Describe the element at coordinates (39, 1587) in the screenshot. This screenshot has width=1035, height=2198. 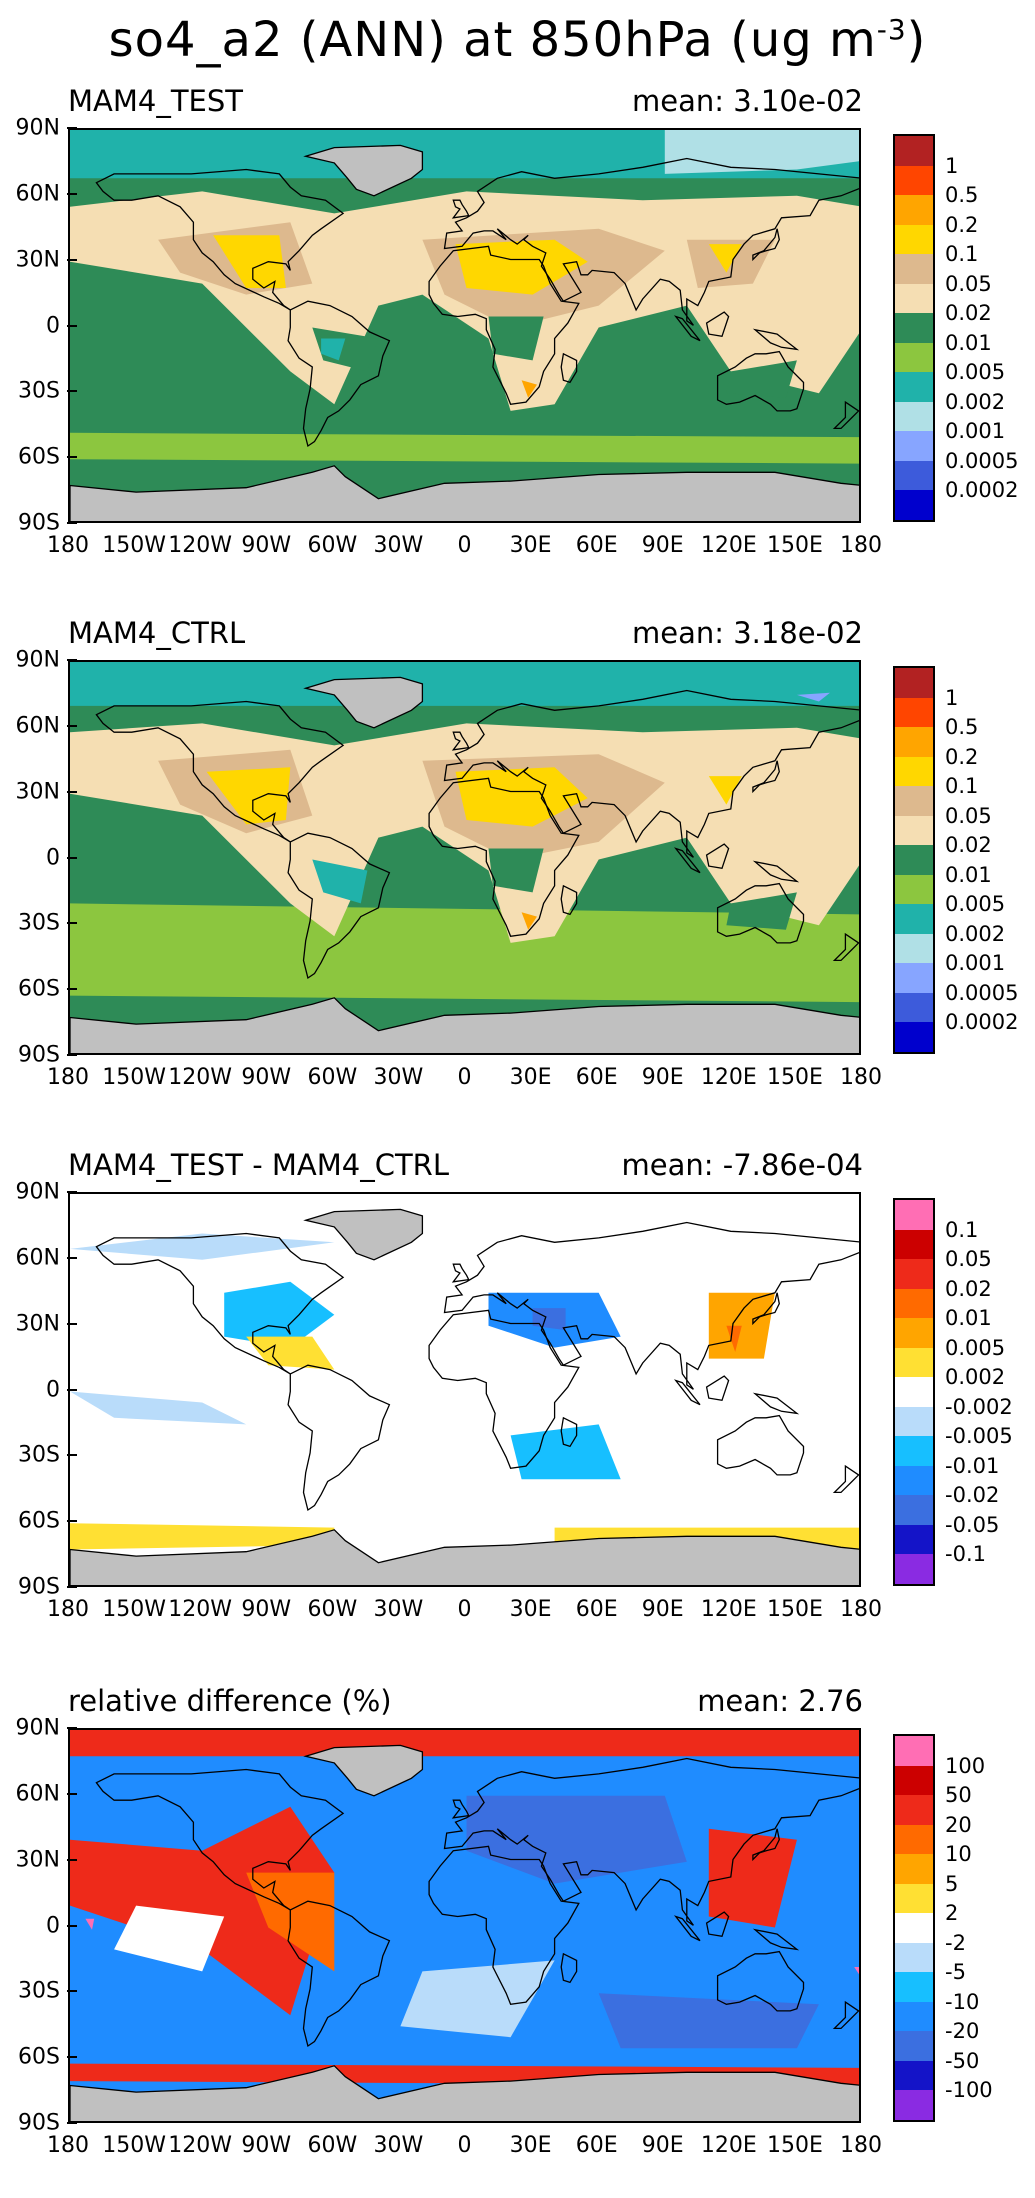
I see `latitude-tick-label: 90S` at that location.